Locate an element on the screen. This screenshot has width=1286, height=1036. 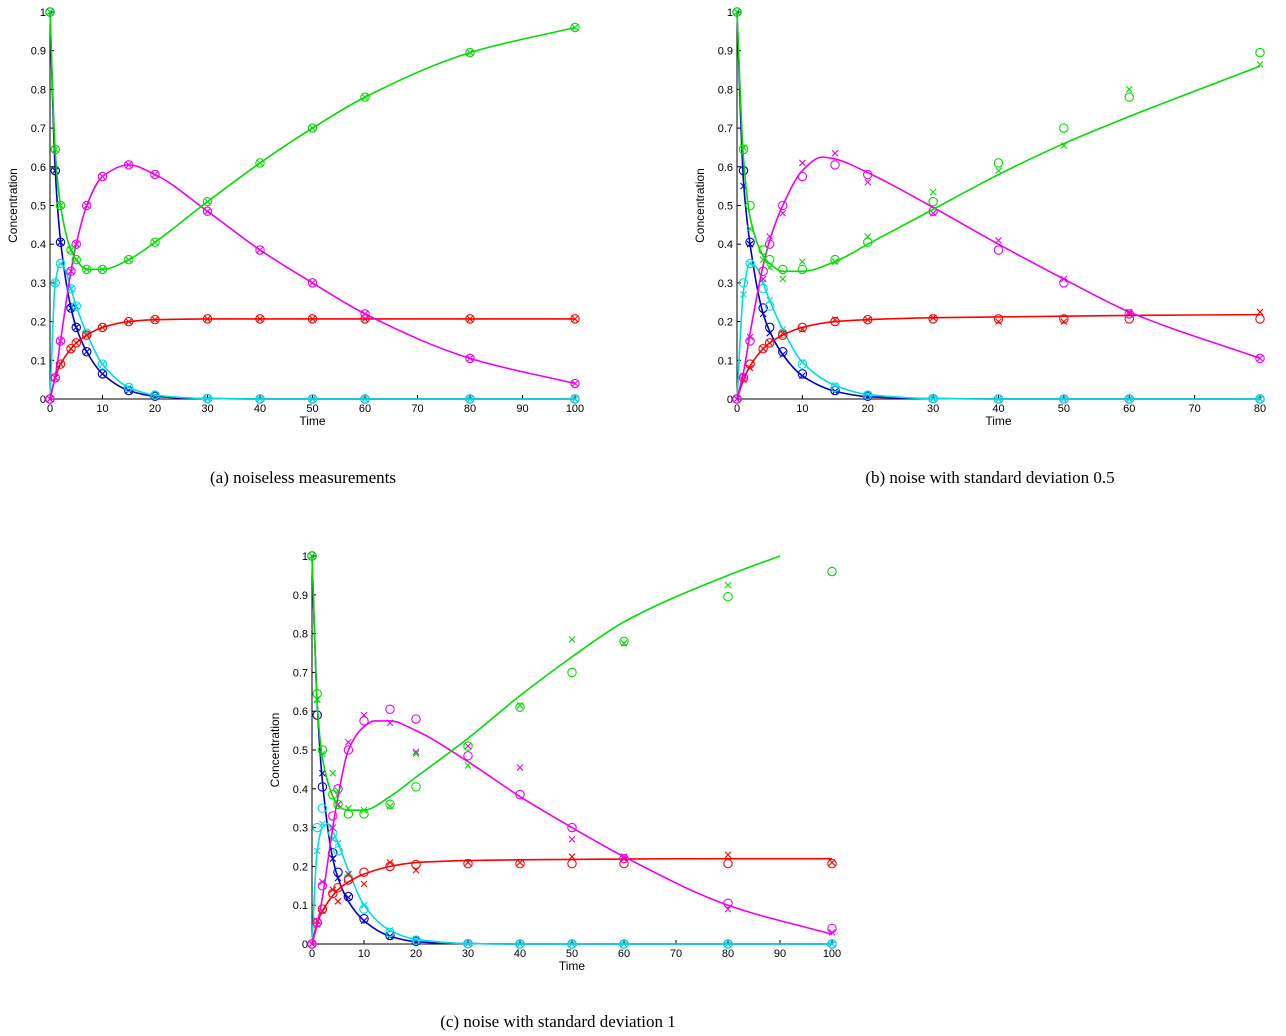
y-tick-label: 0.5 is located at coordinates (38, 207).